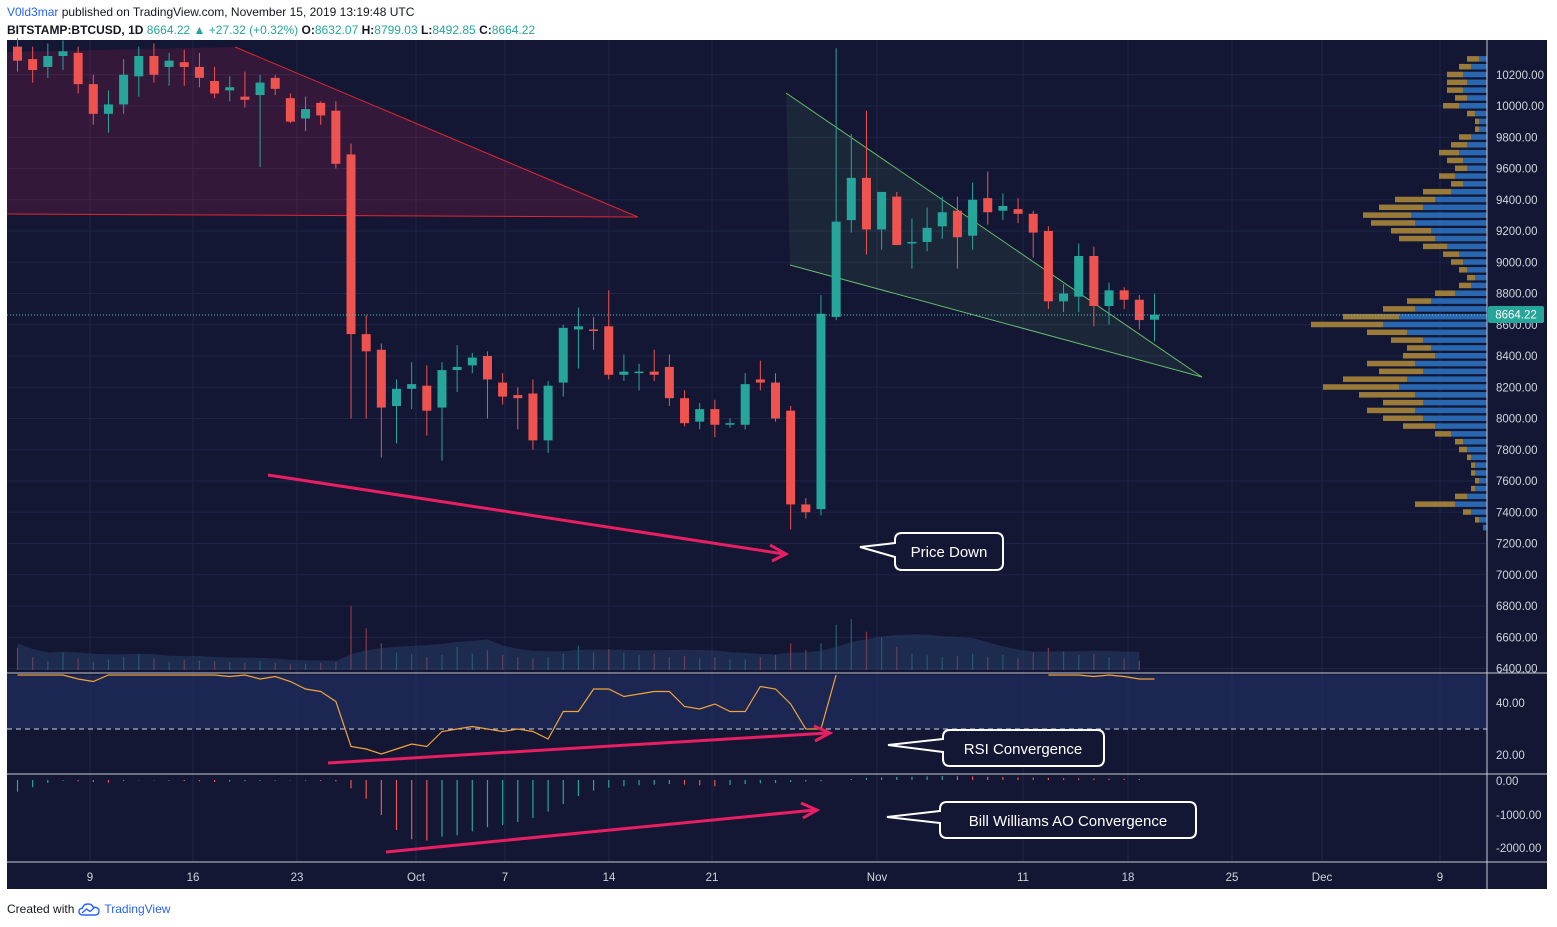 The width and height of the screenshot is (1557, 927). I want to click on callout-rsi-convergence: RSI Convergence, so click(996, 748).